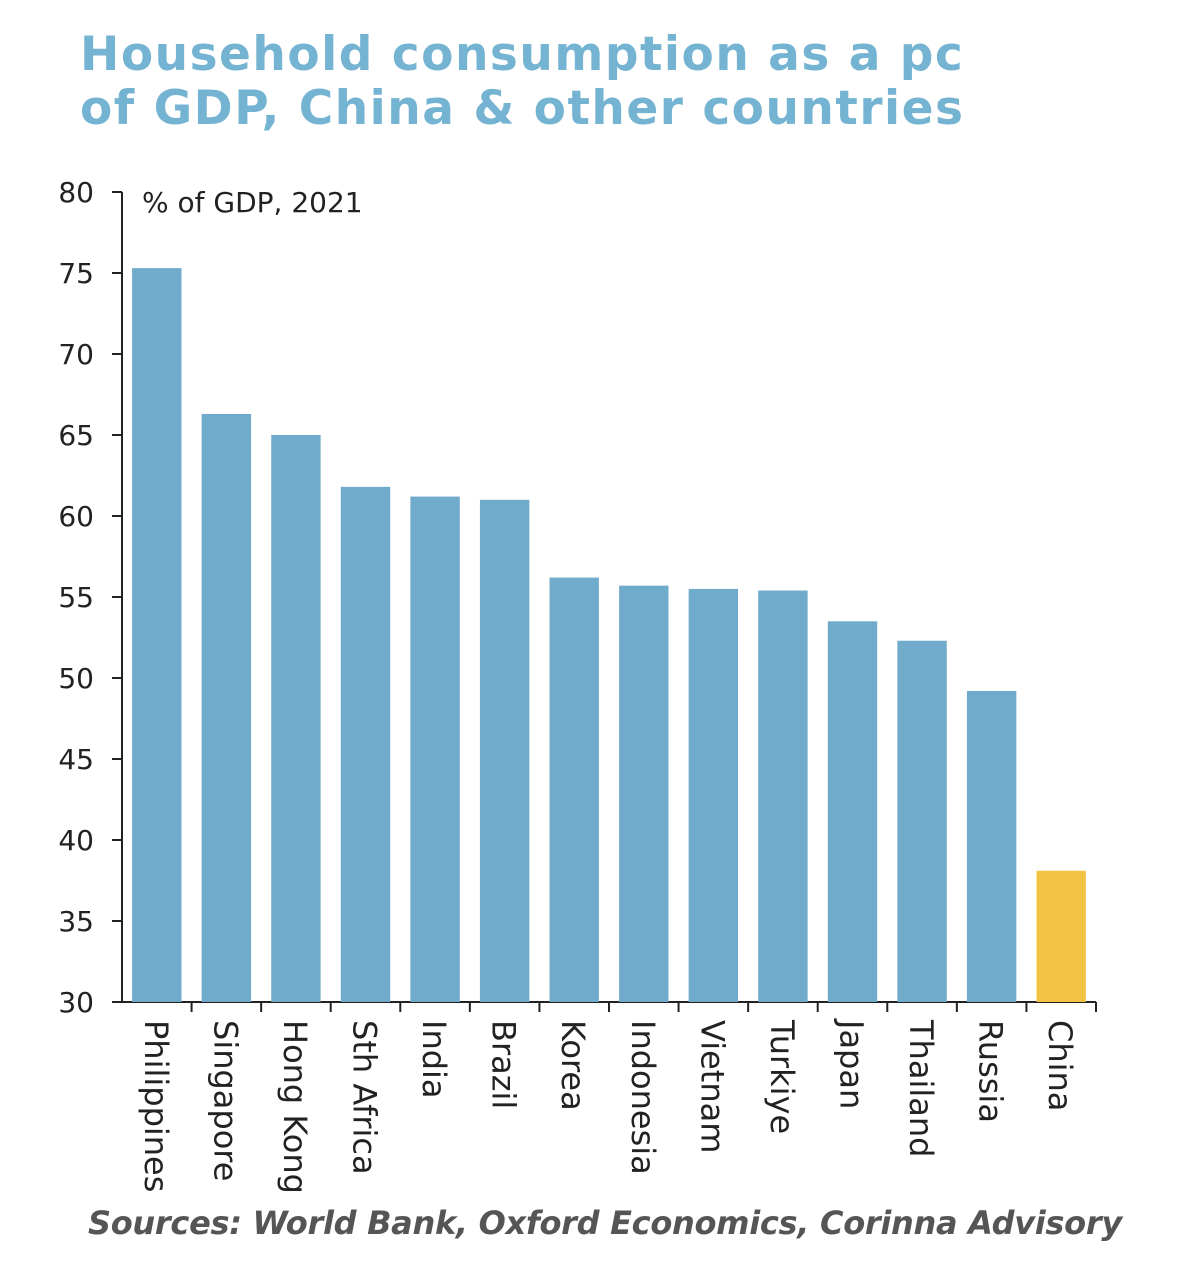 This screenshot has height=1280, width=1200. Describe the element at coordinates (76, 192) in the screenshot. I see `y-tick-label: 80` at that location.